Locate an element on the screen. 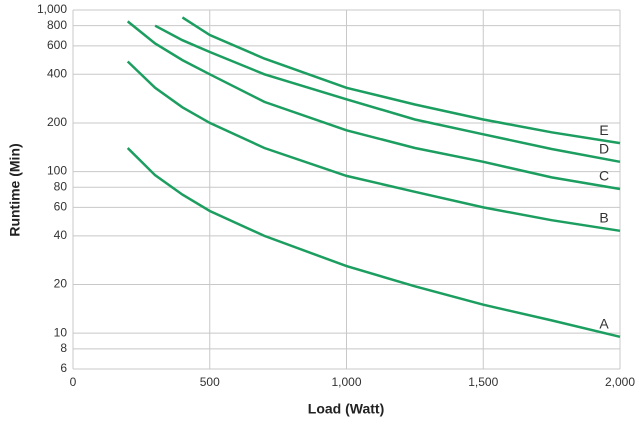  y-tick-label: 400 is located at coordinates (57, 73).